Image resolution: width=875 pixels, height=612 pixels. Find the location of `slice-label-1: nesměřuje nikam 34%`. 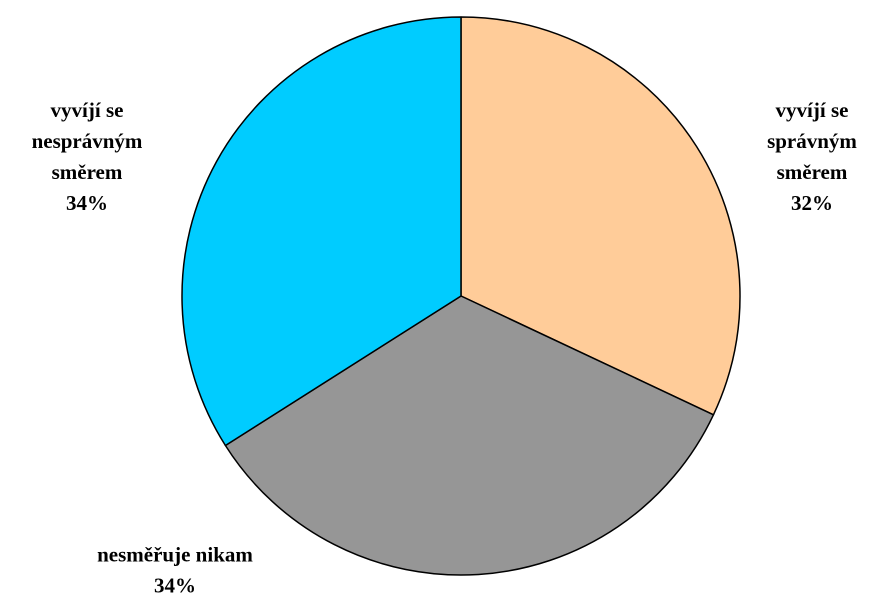

slice-label-1: nesměřuje nikam 34% is located at coordinates (175, 570).